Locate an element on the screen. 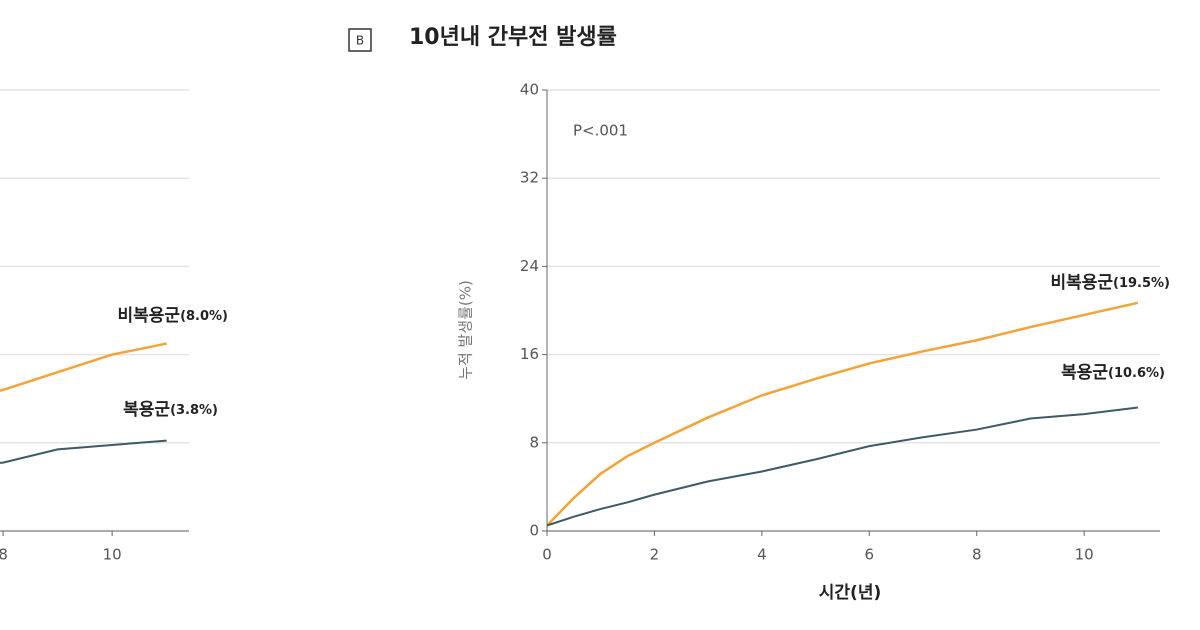  series-end-label: (3.8%) is located at coordinates (194, 410).